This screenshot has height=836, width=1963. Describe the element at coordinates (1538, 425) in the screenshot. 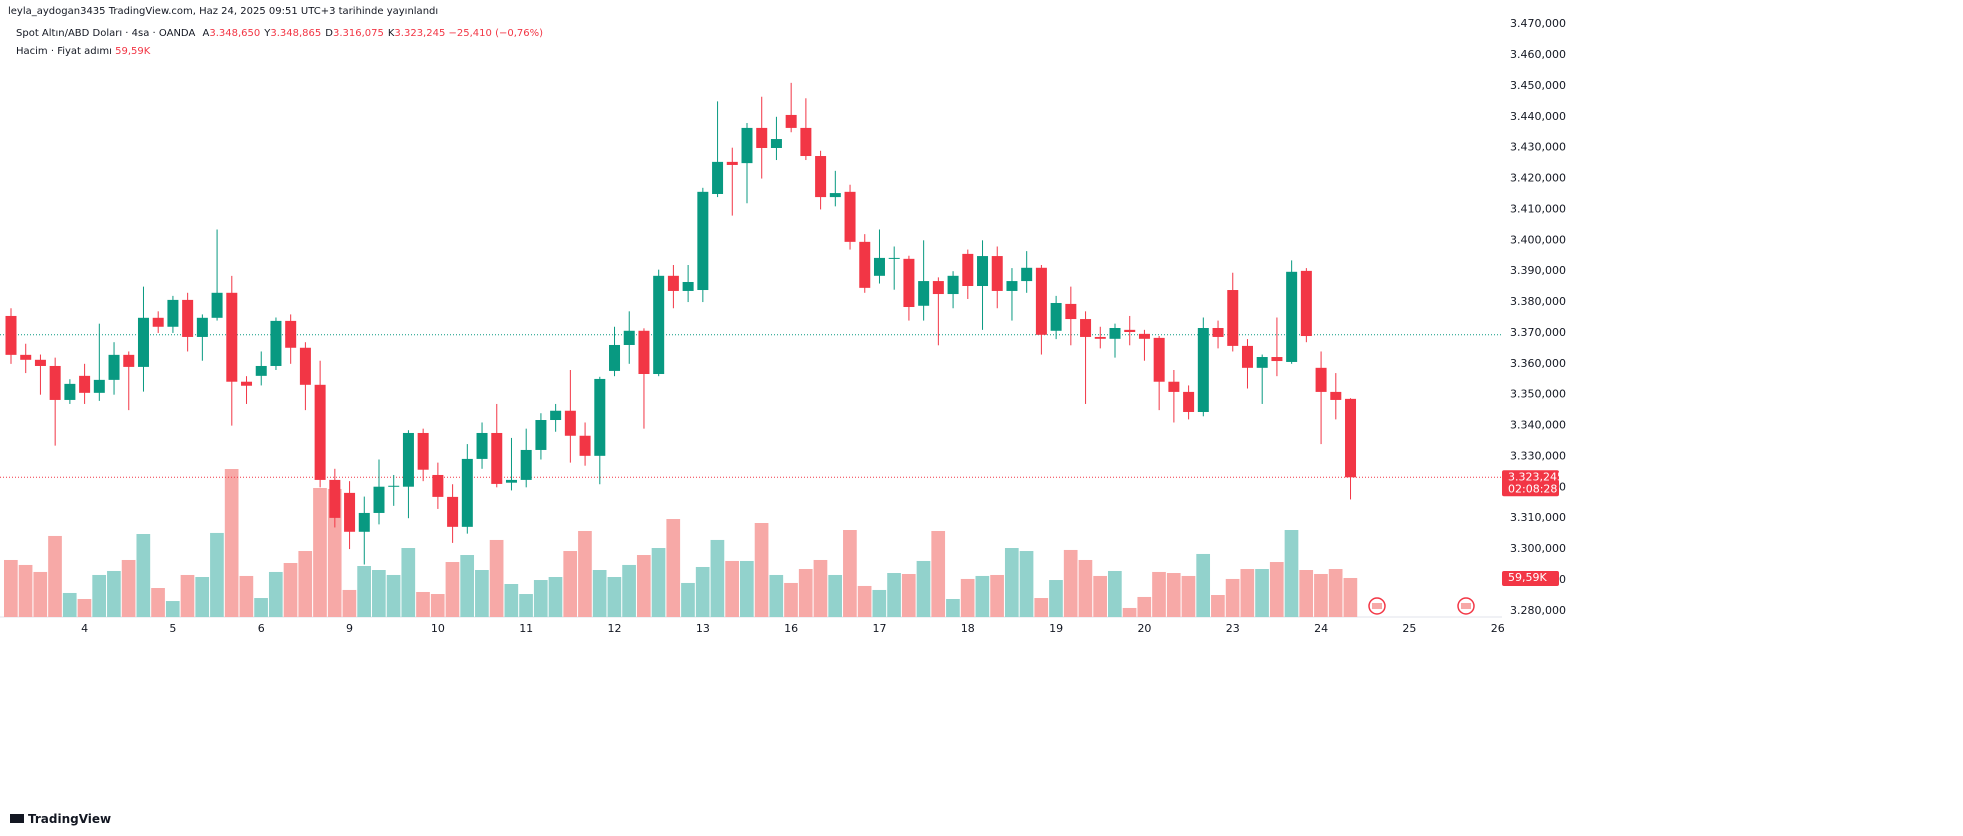

I see `y-tick-label: 3.340,000` at that location.